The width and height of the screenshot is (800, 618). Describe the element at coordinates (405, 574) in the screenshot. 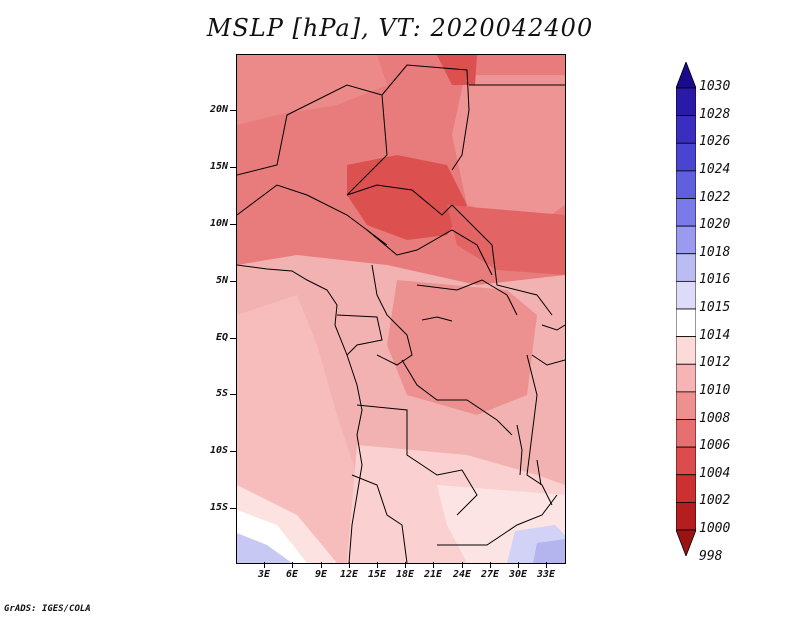

I see `lon-label: 18E` at that location.